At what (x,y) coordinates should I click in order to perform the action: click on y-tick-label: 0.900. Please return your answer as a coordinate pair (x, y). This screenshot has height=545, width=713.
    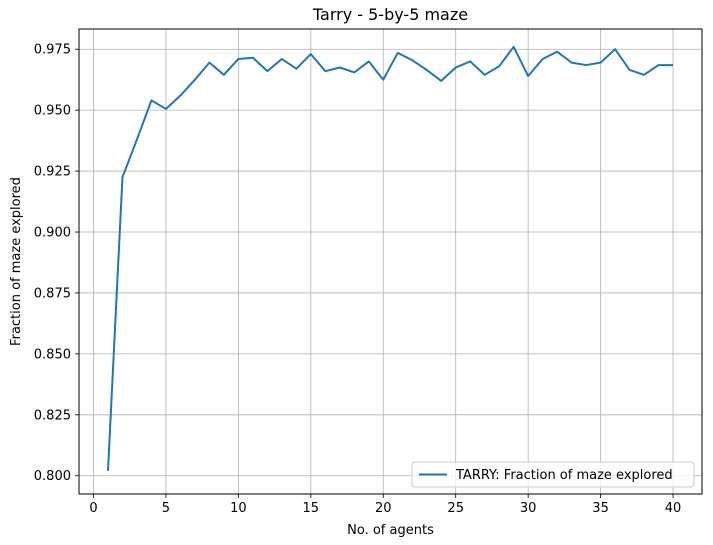
    Looking at the image, I should click on (52, 233).